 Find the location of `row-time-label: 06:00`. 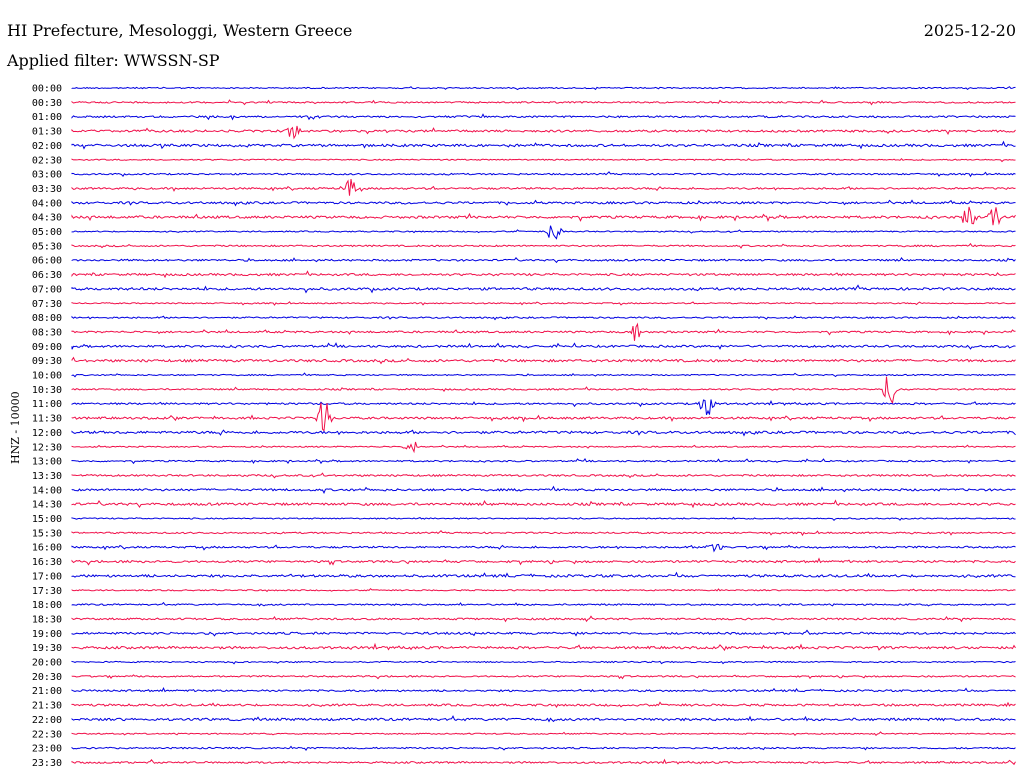

row-time-label: 06:00 is located at coordinates (47, 261).